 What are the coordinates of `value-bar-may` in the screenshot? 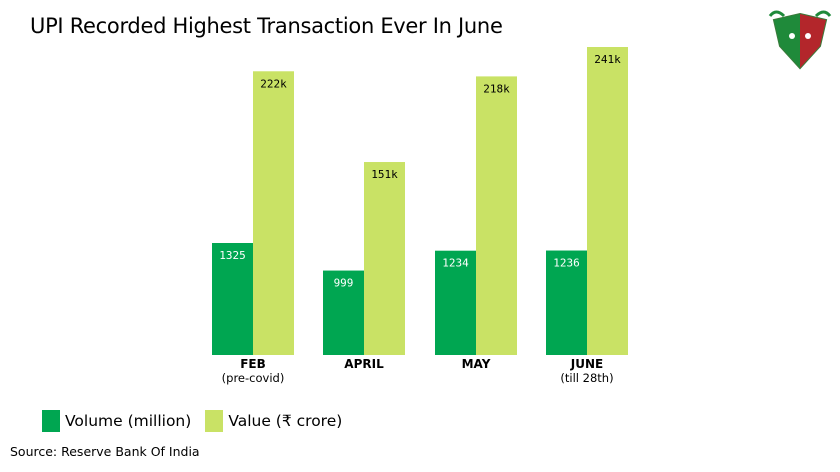 It's located at (496, 215).